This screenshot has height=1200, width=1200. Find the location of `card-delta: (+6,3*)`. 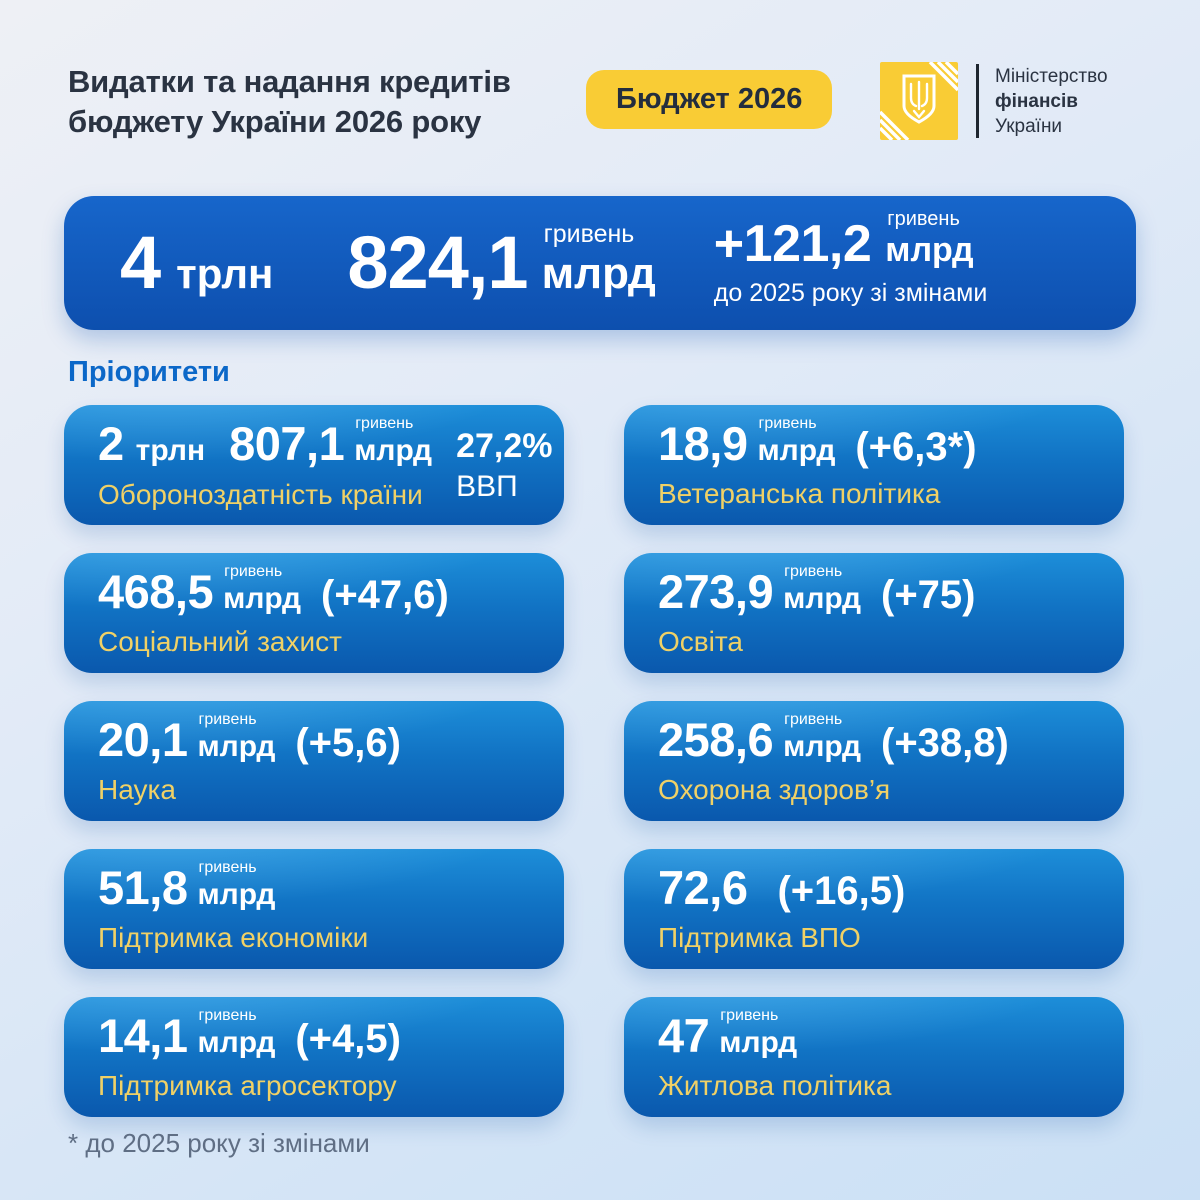

card-delta: (+6,3*) is located at coordinates (916, 447).